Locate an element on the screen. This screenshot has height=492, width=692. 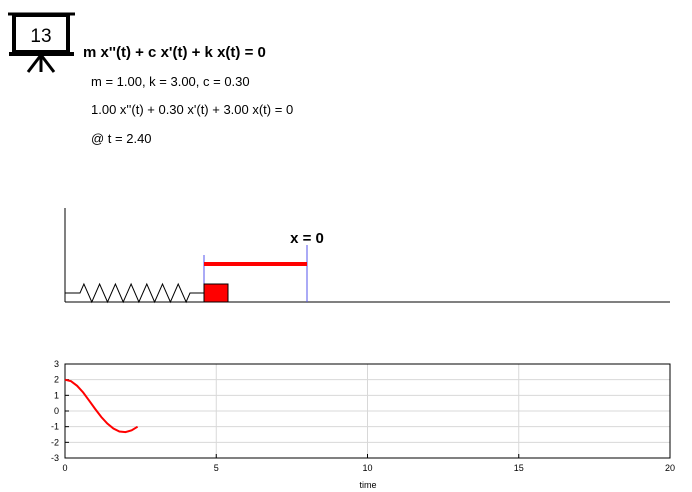
y-tick-label: 0 is located at coordinates (56, 411).